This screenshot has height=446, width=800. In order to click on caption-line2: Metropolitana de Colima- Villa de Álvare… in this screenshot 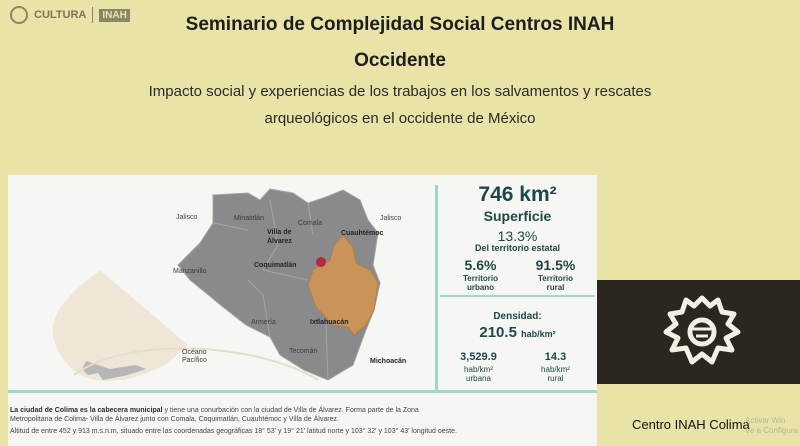, I will do `click(174, 419)`.